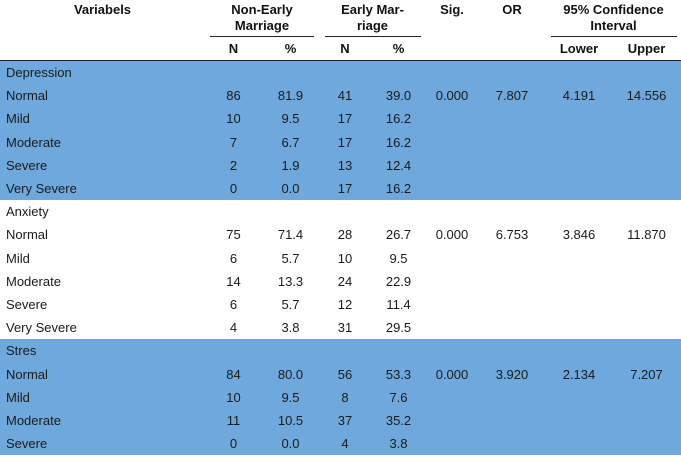  What do you see at coordinates (398, 96) in the screenshot?
I see `cell-p2: 39.0` at bounding box center [398, 96].